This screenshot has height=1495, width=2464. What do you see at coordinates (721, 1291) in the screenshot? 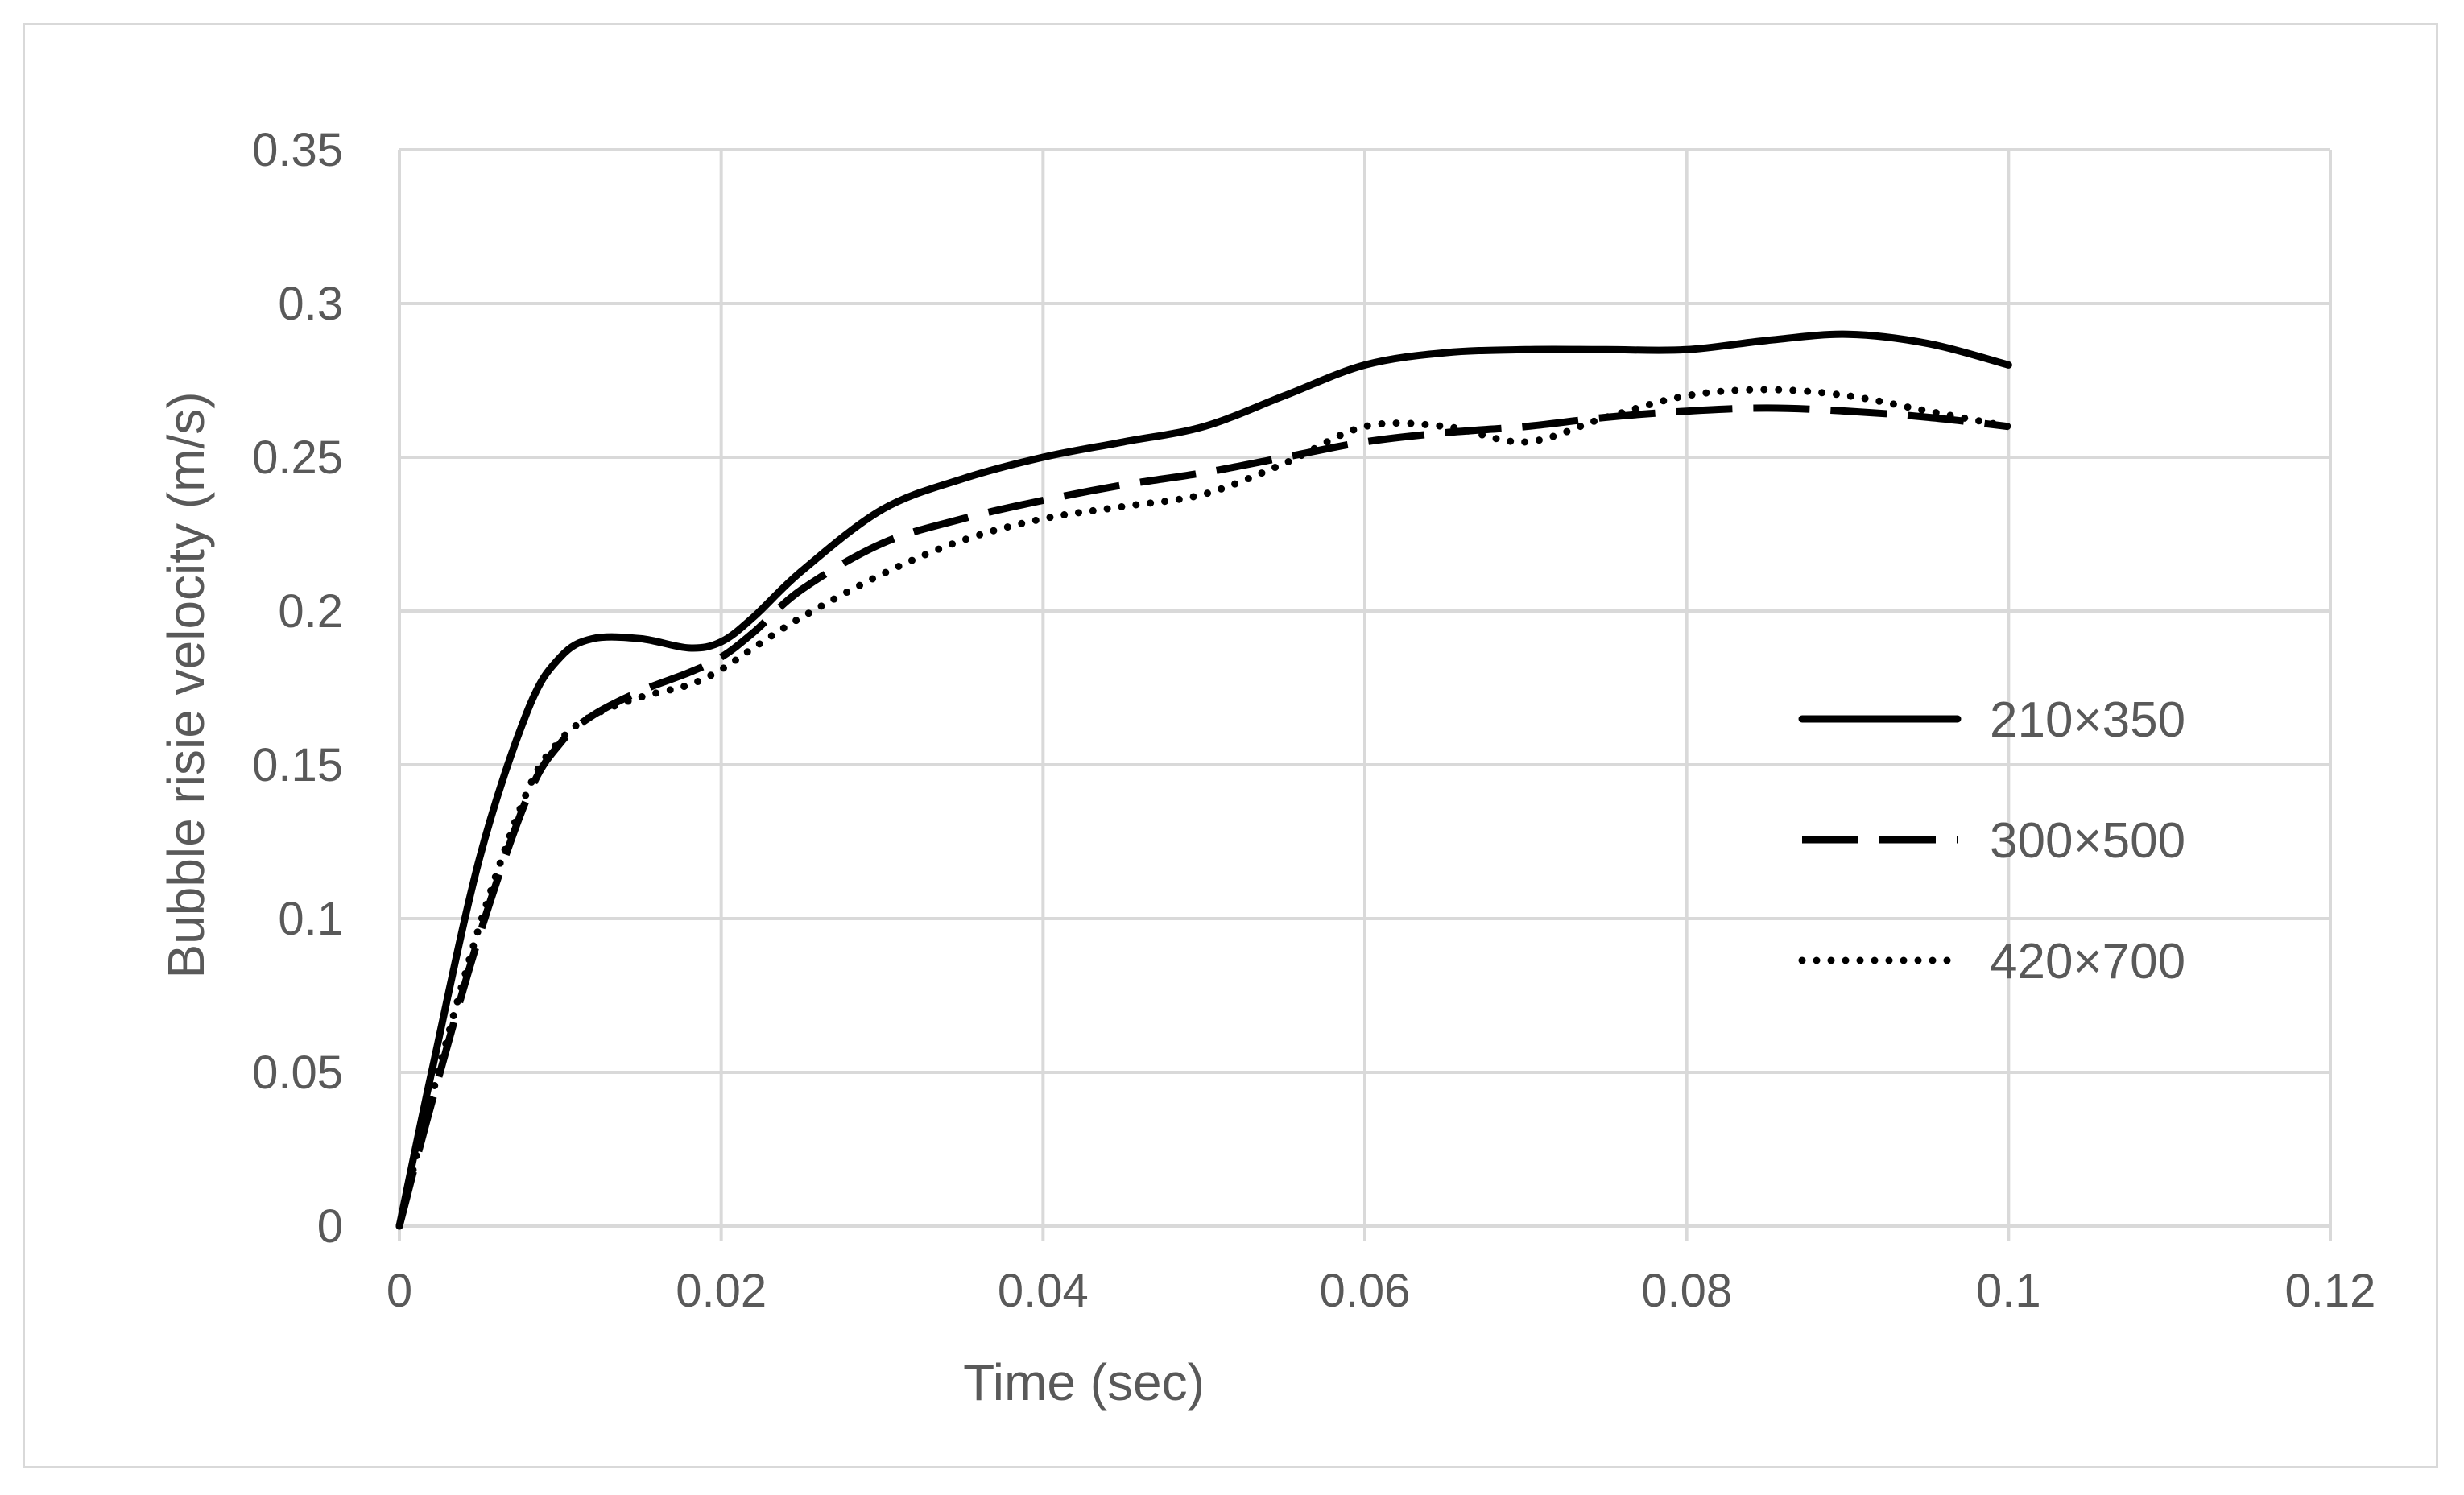
I see `x-tick-label: 0.02` at bounding box center [721, 1291].